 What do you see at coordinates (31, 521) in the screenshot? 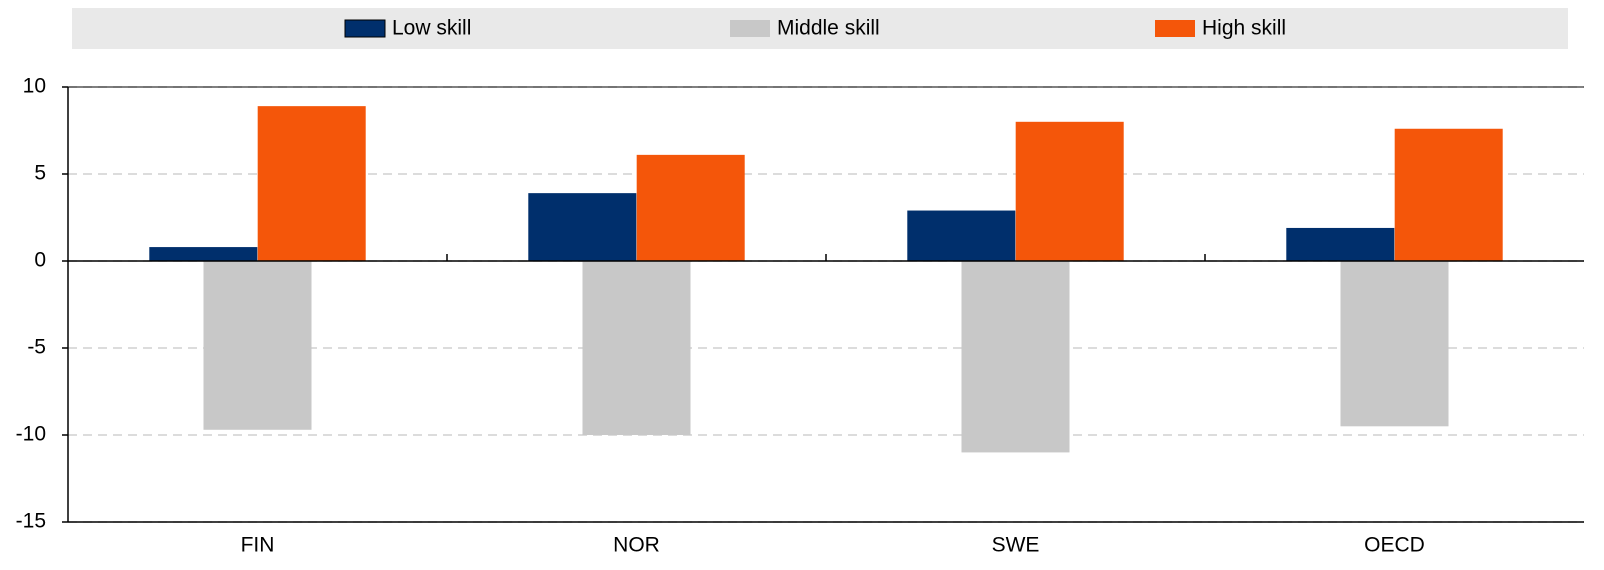
I see `y-tick-label: -15` at bounding box center [31, 521].